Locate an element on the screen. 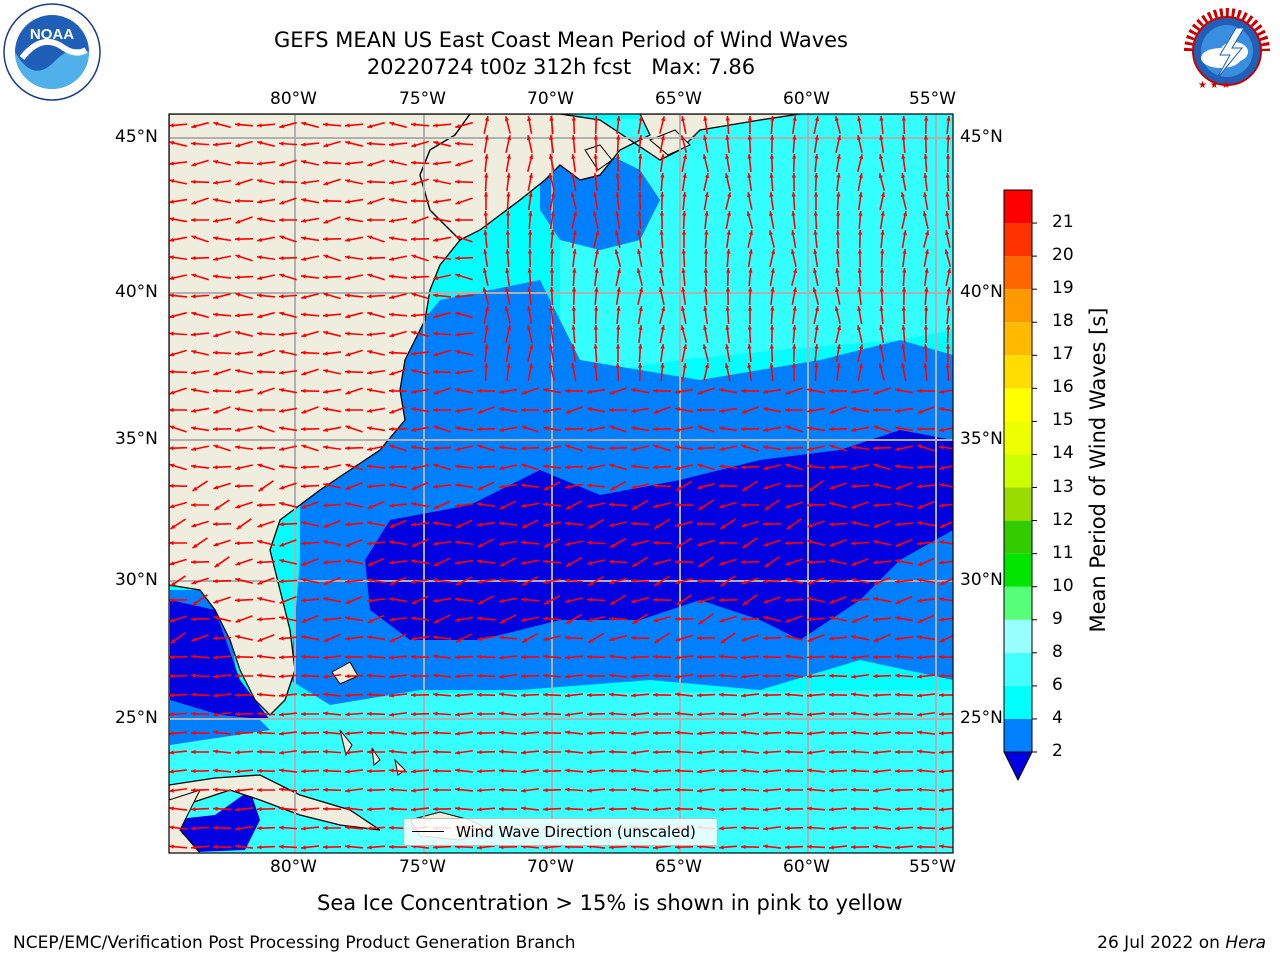 Image resolution: width=1280 pixels, height=960 pixels. colorbar-tick-label: 13 is located at coordinates (1063, 486).